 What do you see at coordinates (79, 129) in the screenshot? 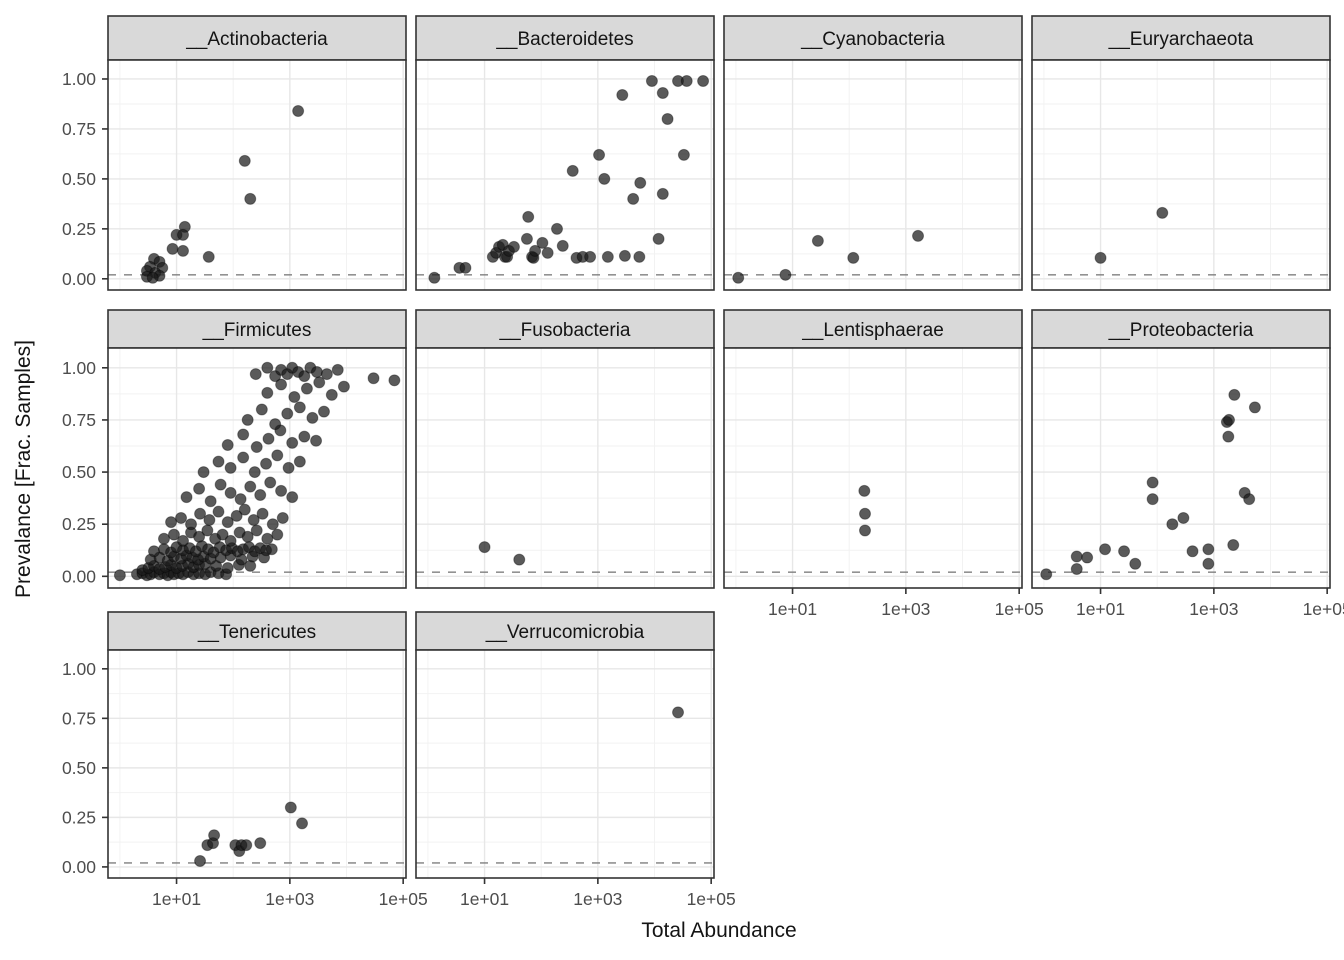
I see `y-tick-label: 0.75` at bounding box center [79, 129].